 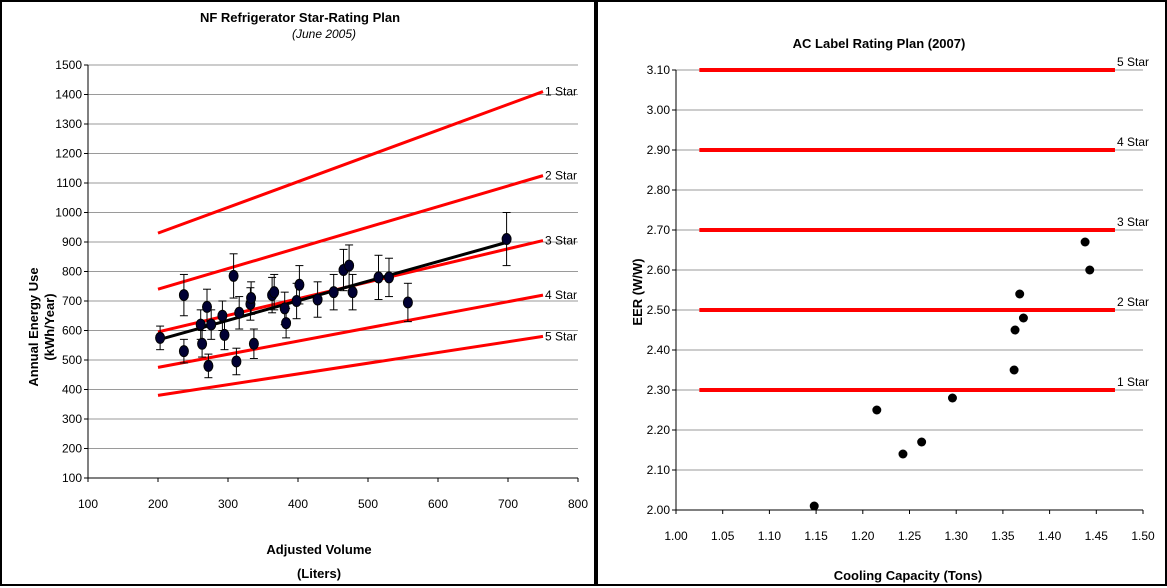 I want to click on y-tick-label: 1100, so click(x=69, y=183).